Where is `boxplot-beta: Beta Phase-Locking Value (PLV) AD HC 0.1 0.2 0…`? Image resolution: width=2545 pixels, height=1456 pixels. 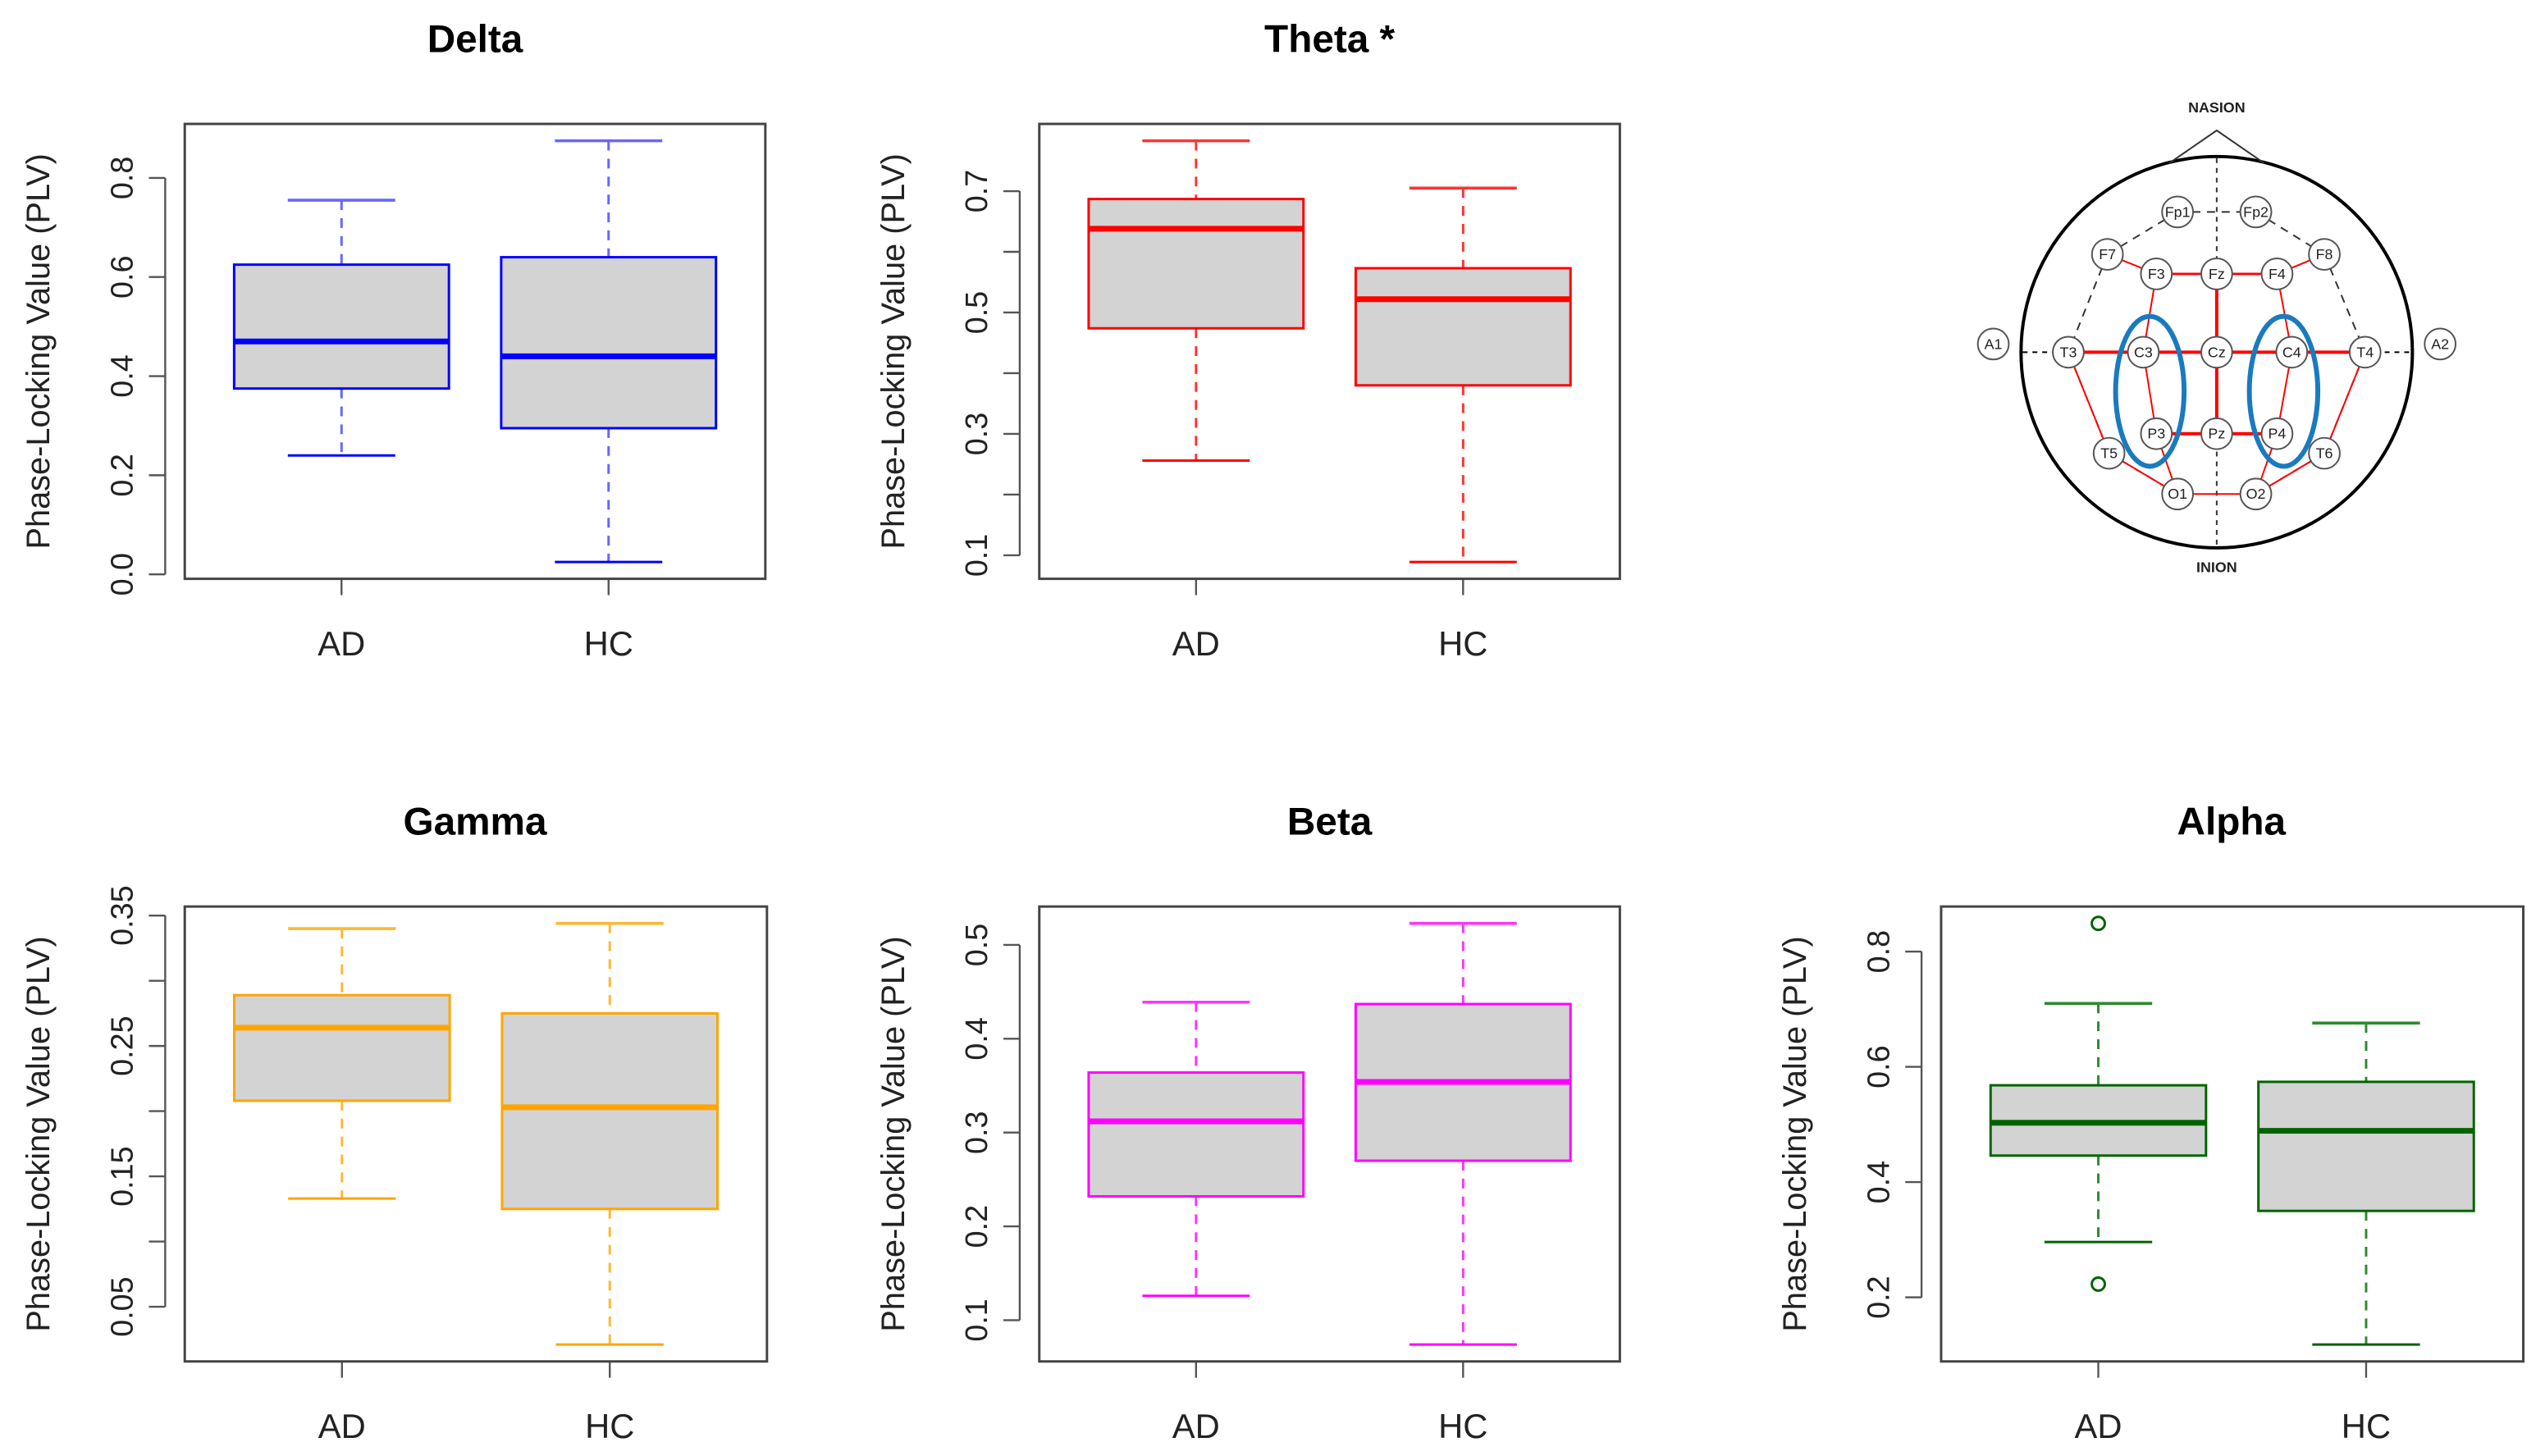
boxplot-beta: Beta Phase-Locking Value (PLV) AD HC 0.1 0.2 0… is located at coordinates (1248, 1123).